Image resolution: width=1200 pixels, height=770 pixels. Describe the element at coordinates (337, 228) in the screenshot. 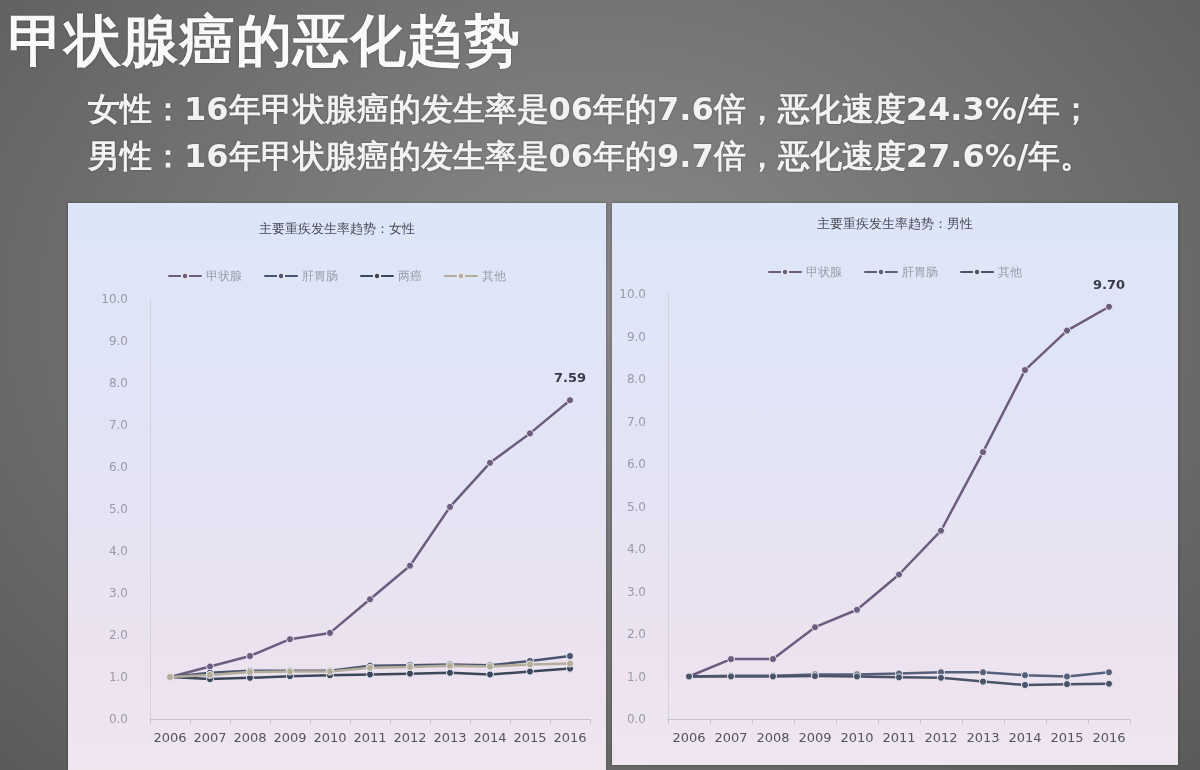

I see `chart-title: 主要重疾发生率趋势：女性` at that location.